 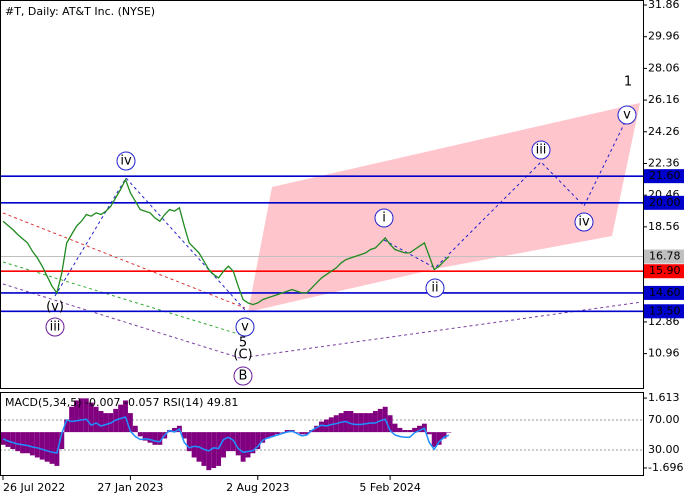 I want to click on wave-label: i, so click(x=384, y=218).